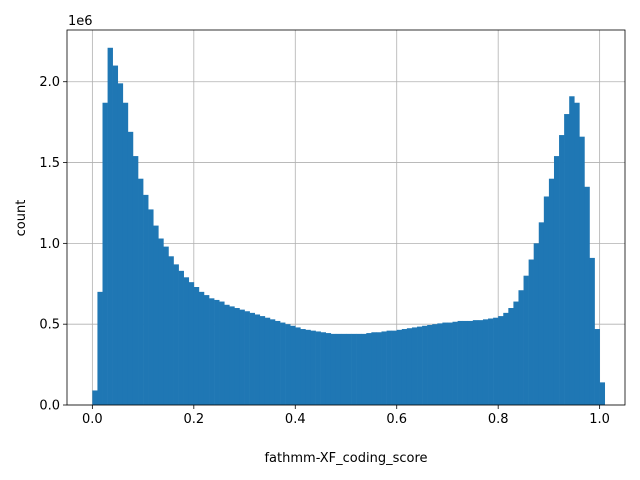 The height and width of the screenshot is (480, 640). What do you see at coordinates (49, 325) in the screenshot?
I see `y-tick-label: 0.5` at bounding box center [49, 325].